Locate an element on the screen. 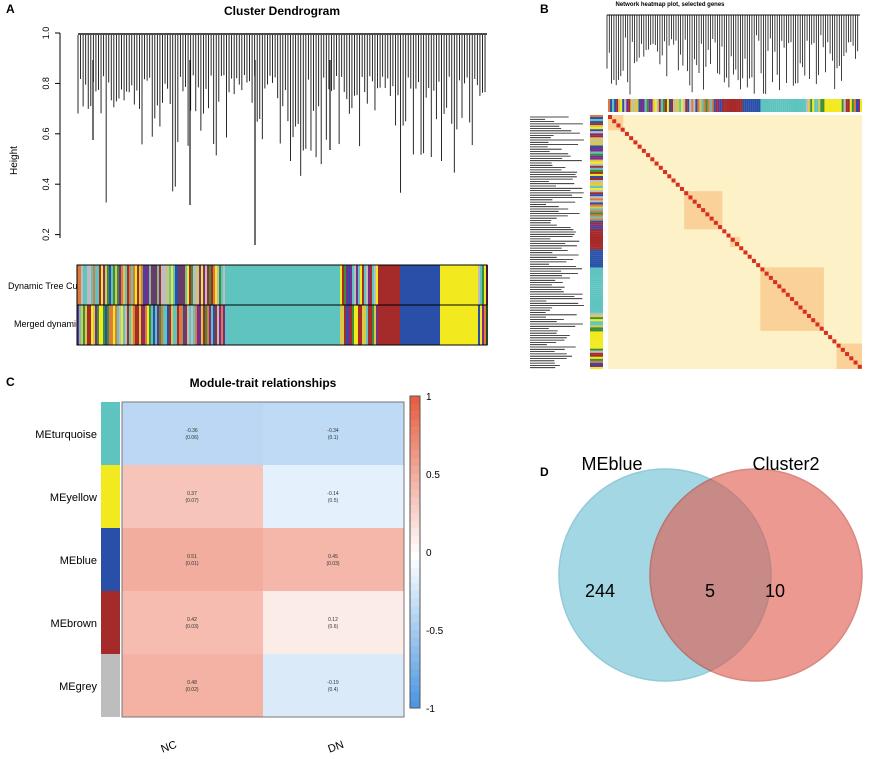  y-tick-label: 1.0 is located at coordinates (46, 33).